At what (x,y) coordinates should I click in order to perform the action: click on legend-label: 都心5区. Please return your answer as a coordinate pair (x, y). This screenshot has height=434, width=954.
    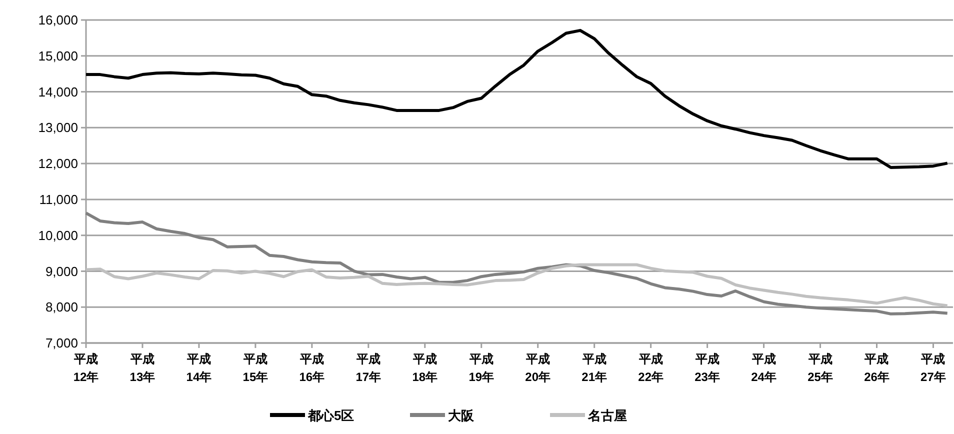
    Looking at the image, I should click on (330, 415).